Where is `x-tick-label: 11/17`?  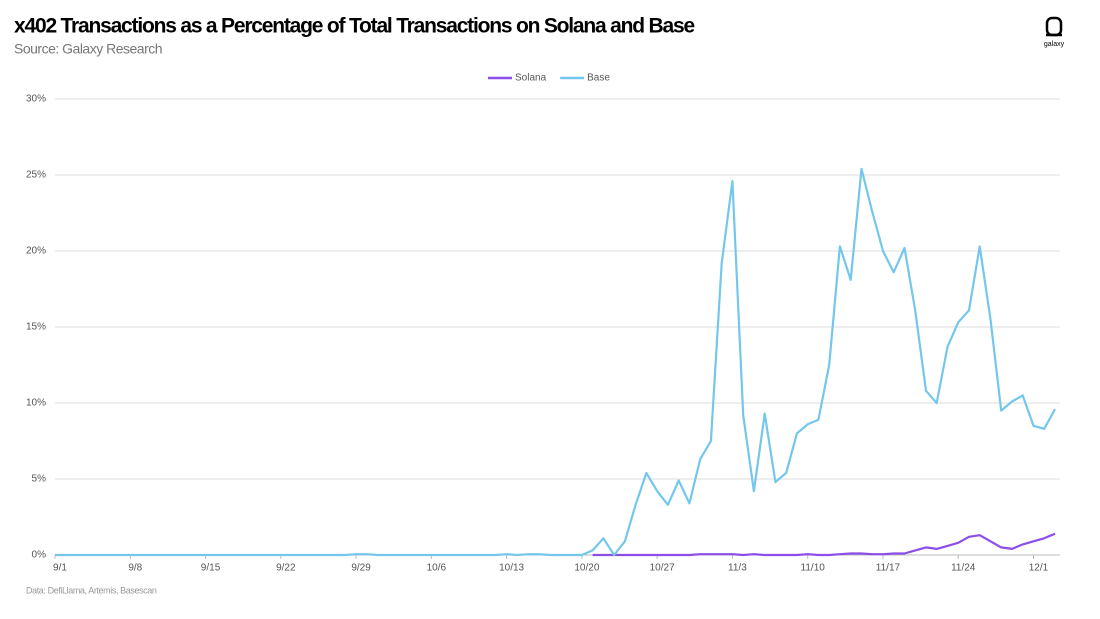
x-tick-label: 11/17 is located at coordinates (888, 568).